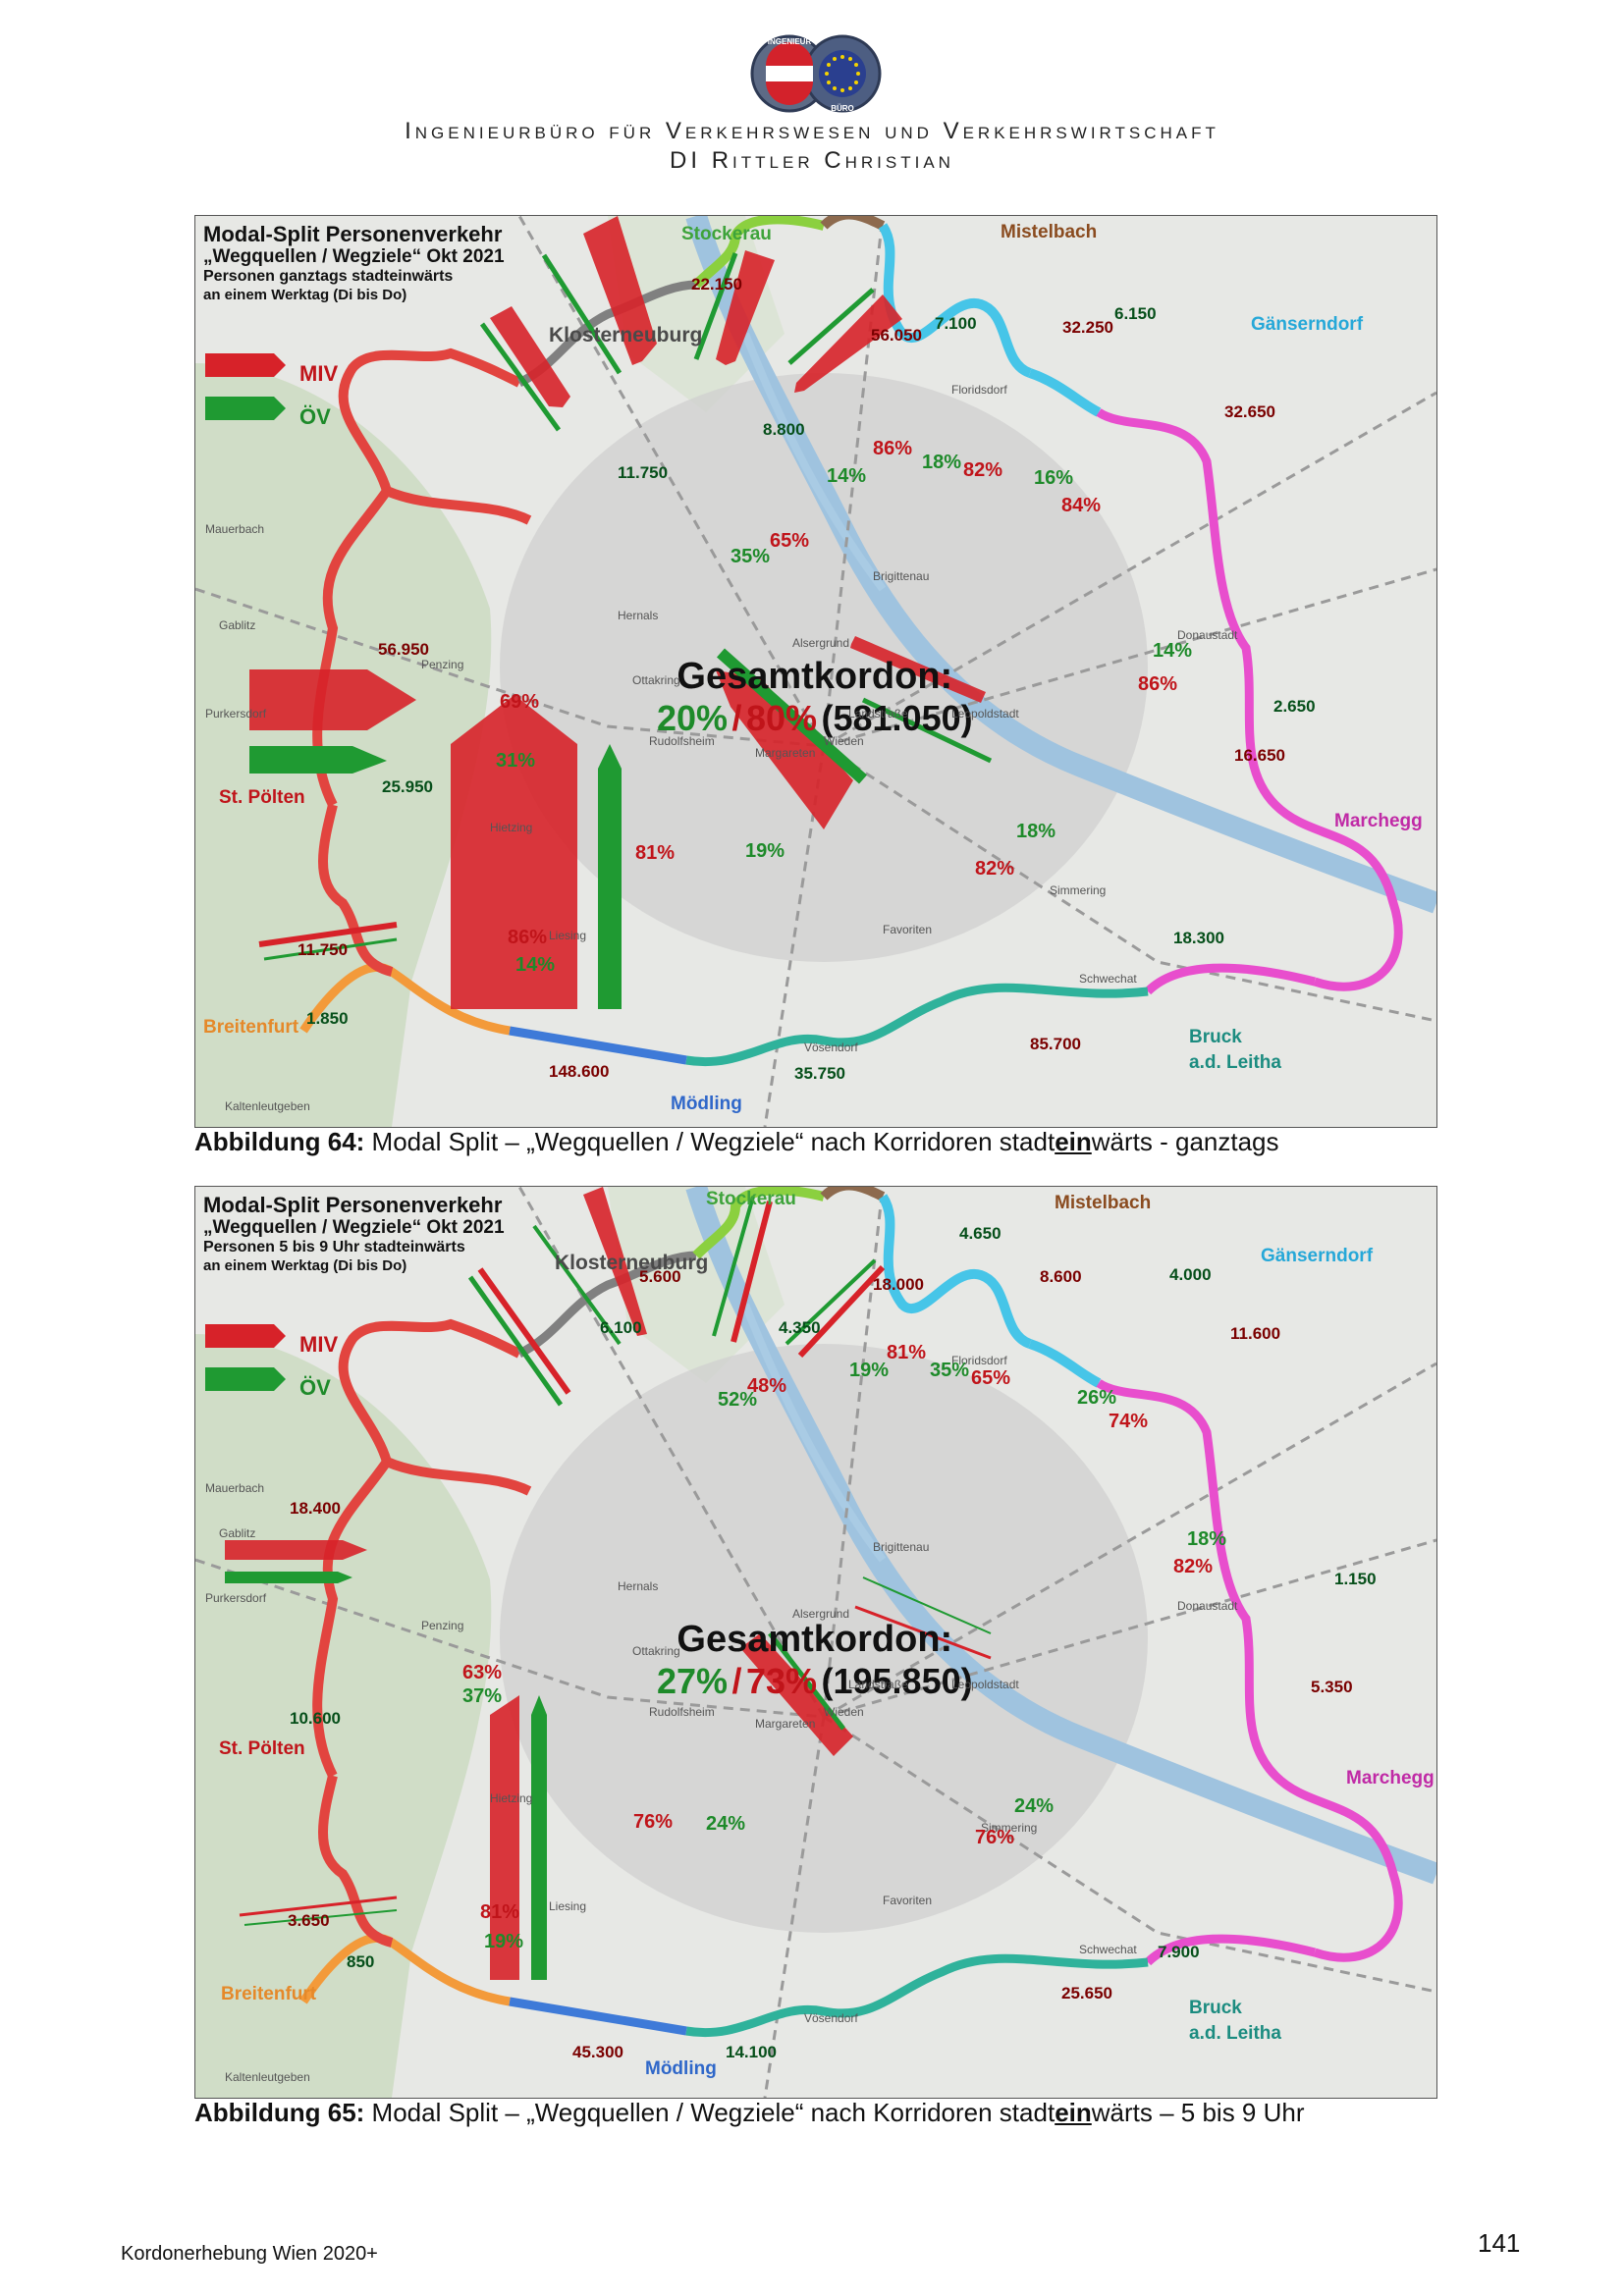 The width and height of the screenshot is (1624, 2296). I want to click on value-mo-miv: 148.600, so click(579, 1071).